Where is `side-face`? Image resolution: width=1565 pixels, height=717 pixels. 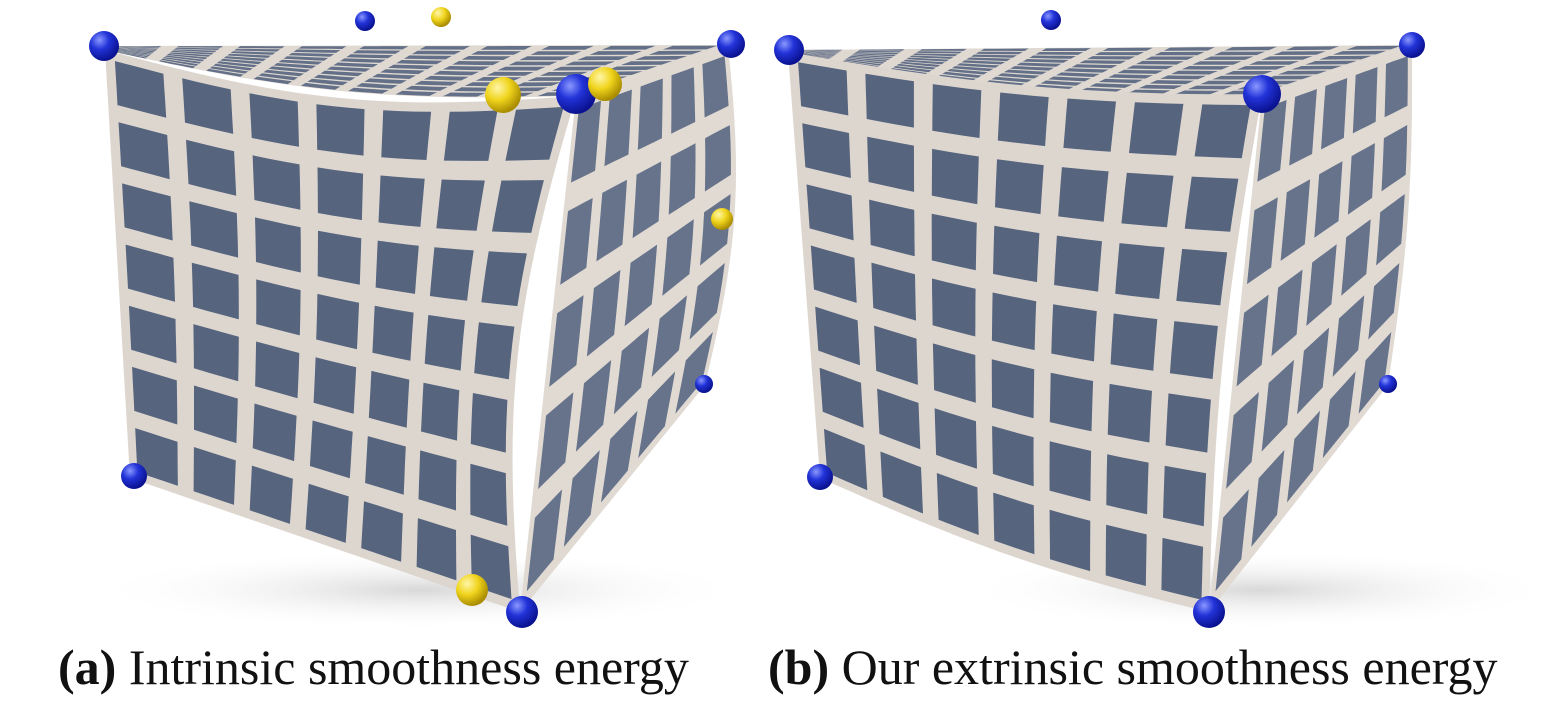 side-face is located at coordinates (1311, 328).